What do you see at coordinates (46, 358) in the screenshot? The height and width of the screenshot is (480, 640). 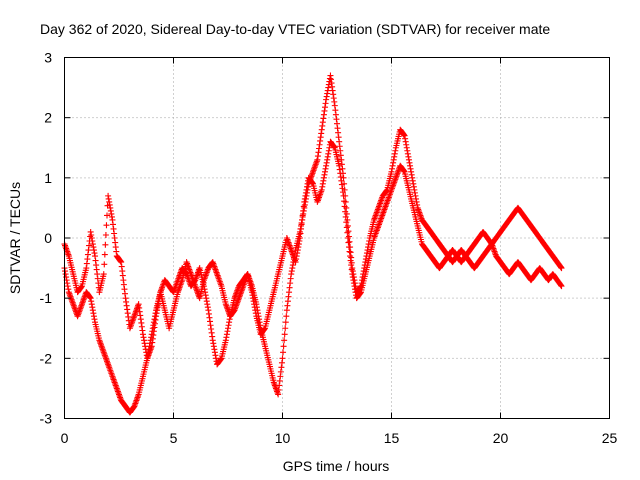 I see `y-tick-label: -2` at bounding box center [46, 358].